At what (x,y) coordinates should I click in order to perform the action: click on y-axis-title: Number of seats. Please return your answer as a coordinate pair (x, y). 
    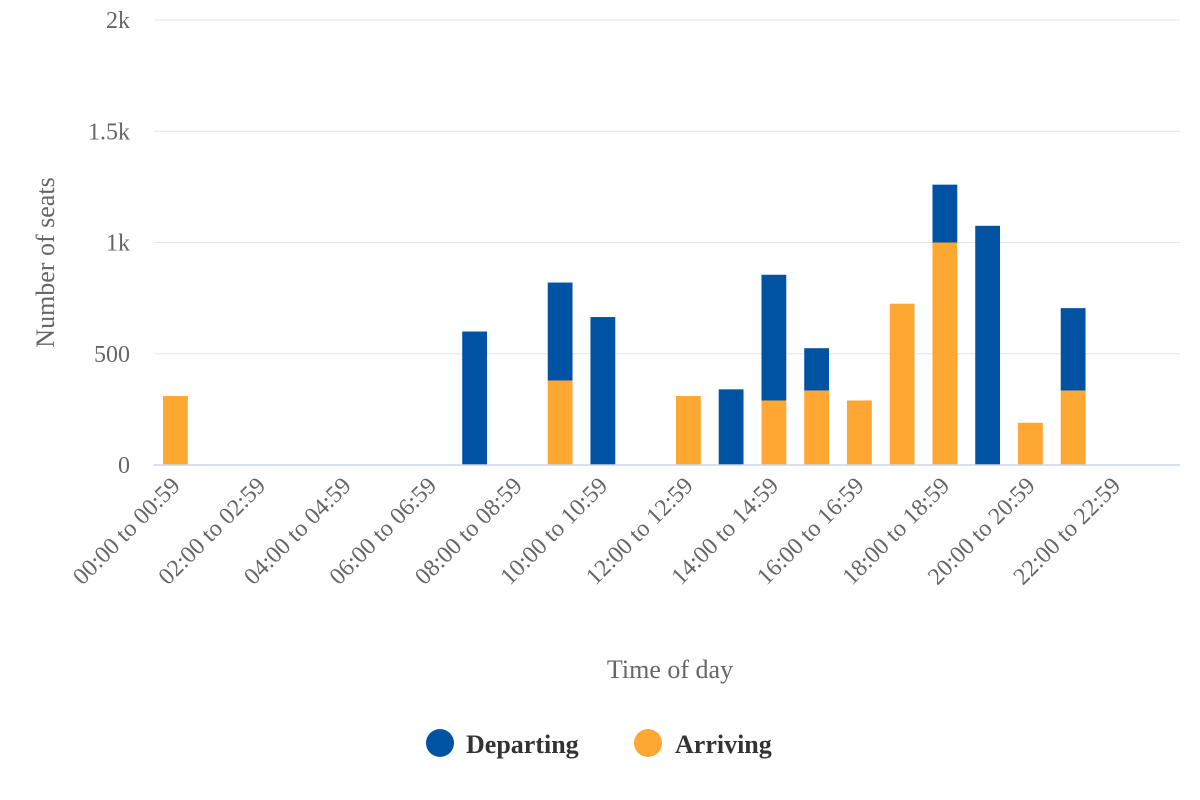
    Looking at the image, I should click on (45, 262).